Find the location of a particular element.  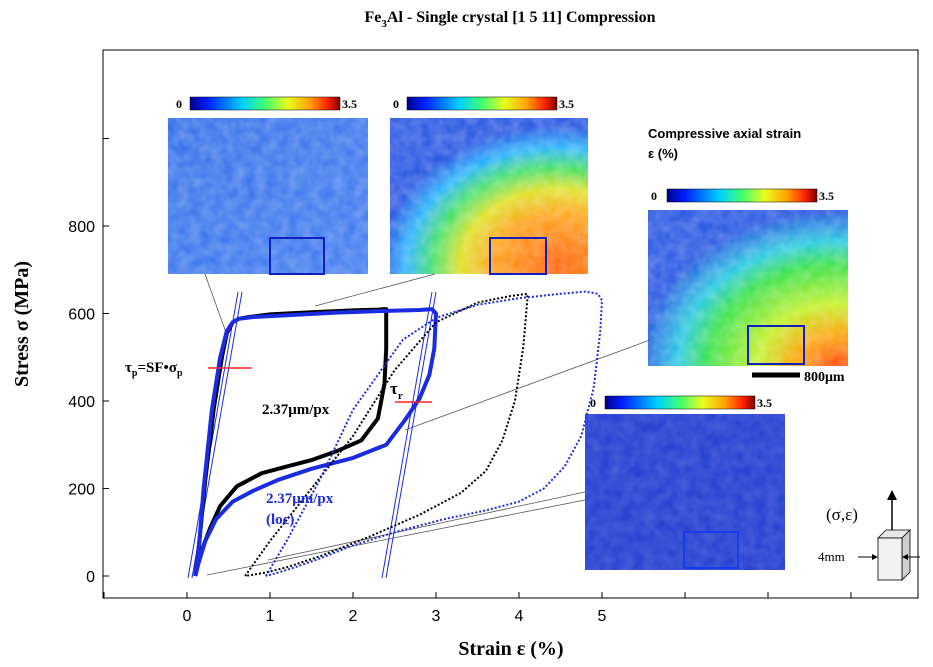

x-axis-label: Strain ε (%) is located at coordinates (510, 649).